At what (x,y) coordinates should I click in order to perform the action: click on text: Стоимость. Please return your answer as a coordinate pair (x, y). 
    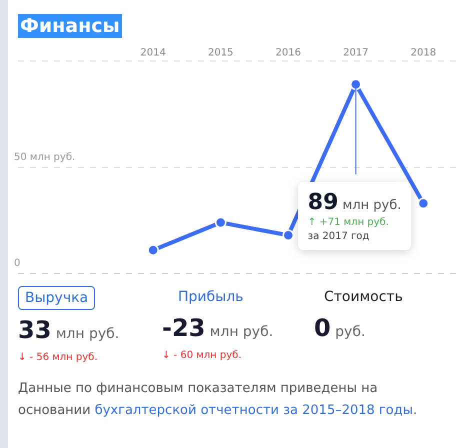
    Looking at the image, I should click on (363, 297).